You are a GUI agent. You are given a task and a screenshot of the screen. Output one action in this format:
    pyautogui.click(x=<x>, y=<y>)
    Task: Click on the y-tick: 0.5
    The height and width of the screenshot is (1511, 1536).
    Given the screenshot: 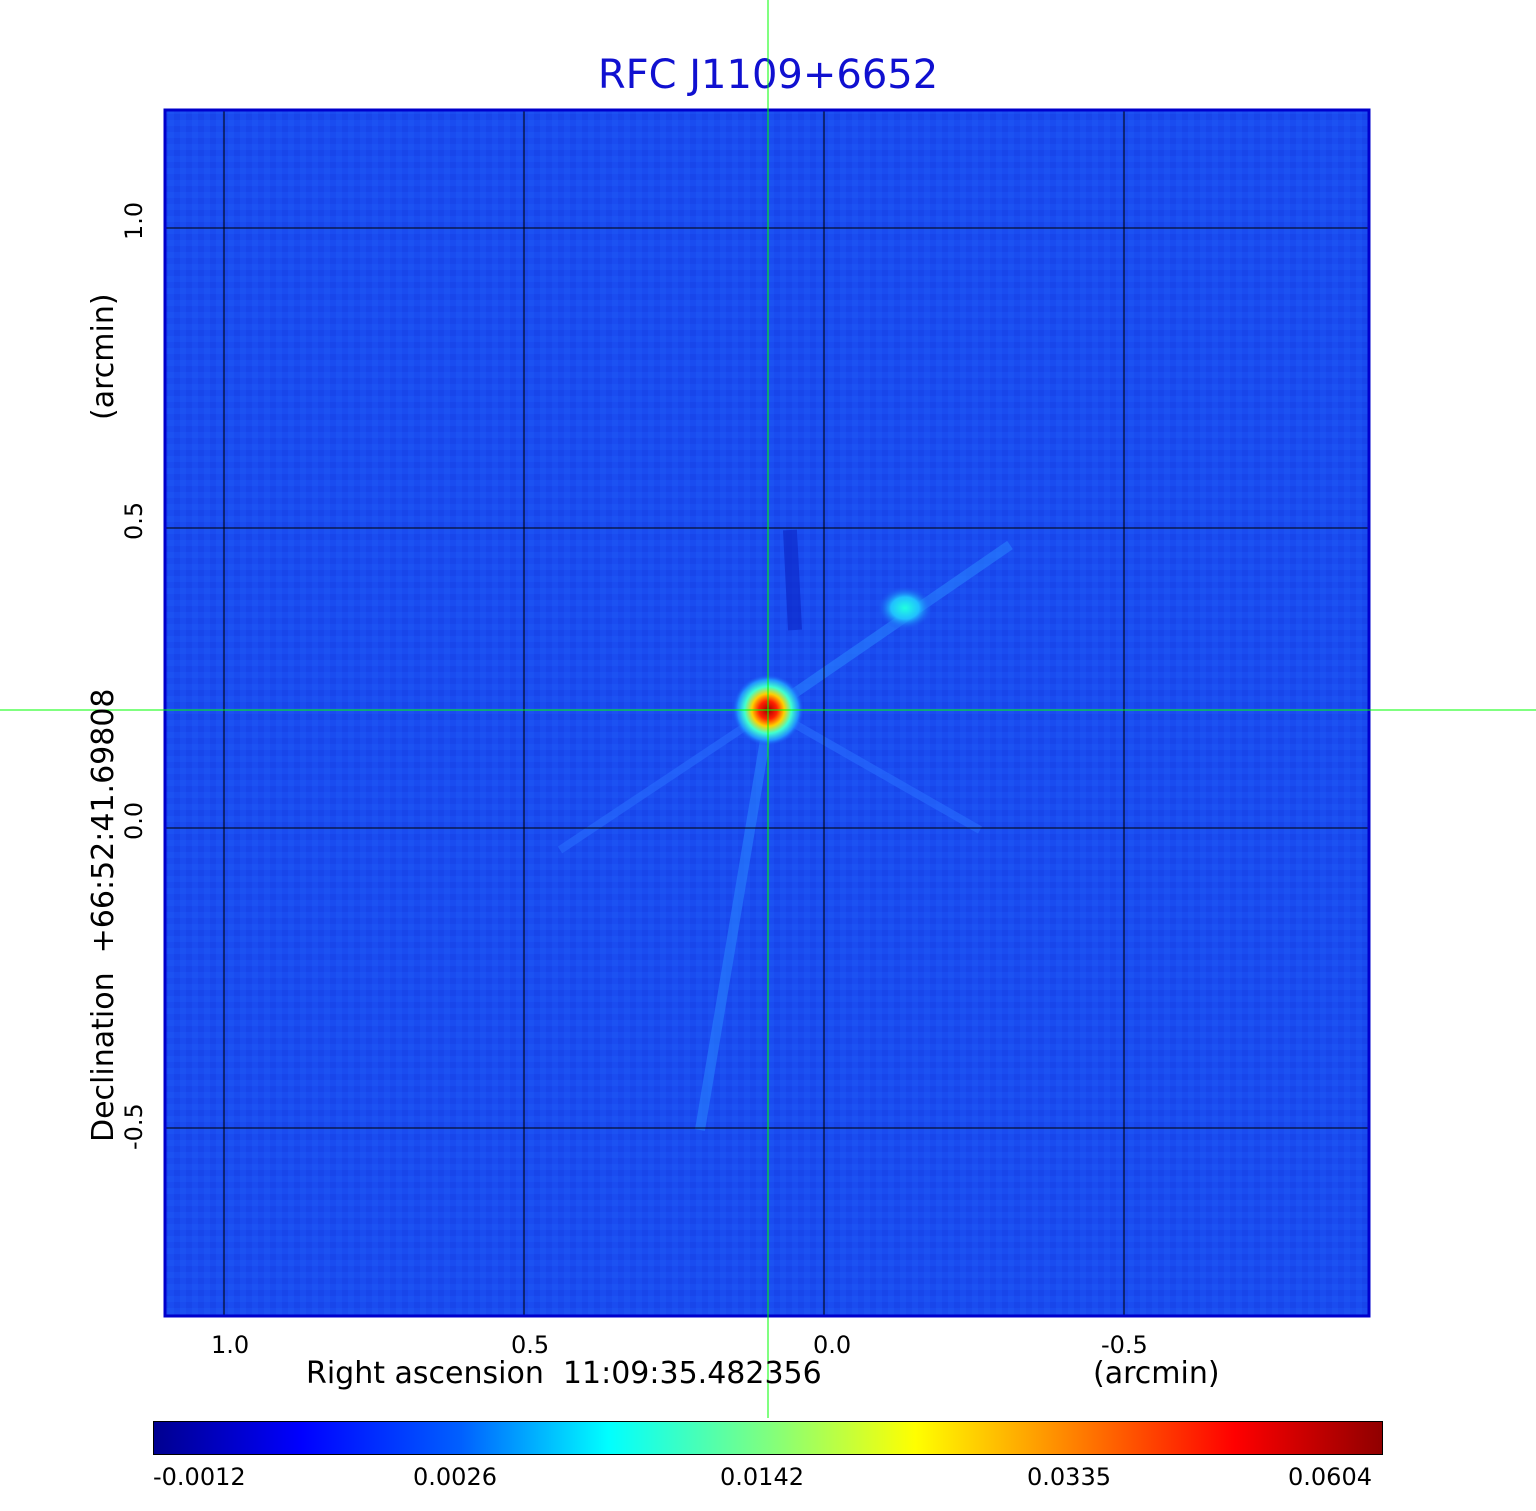 What is the action you would take?
    pyautogui.click(x=134, y=520)
    